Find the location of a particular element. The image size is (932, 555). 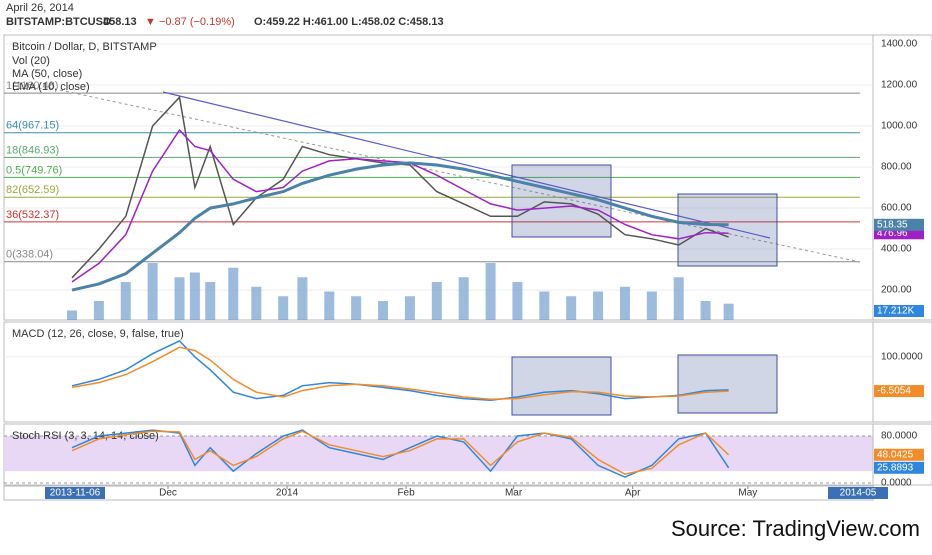

x-tick-label: 2014 is located at coordinates (287, 493).